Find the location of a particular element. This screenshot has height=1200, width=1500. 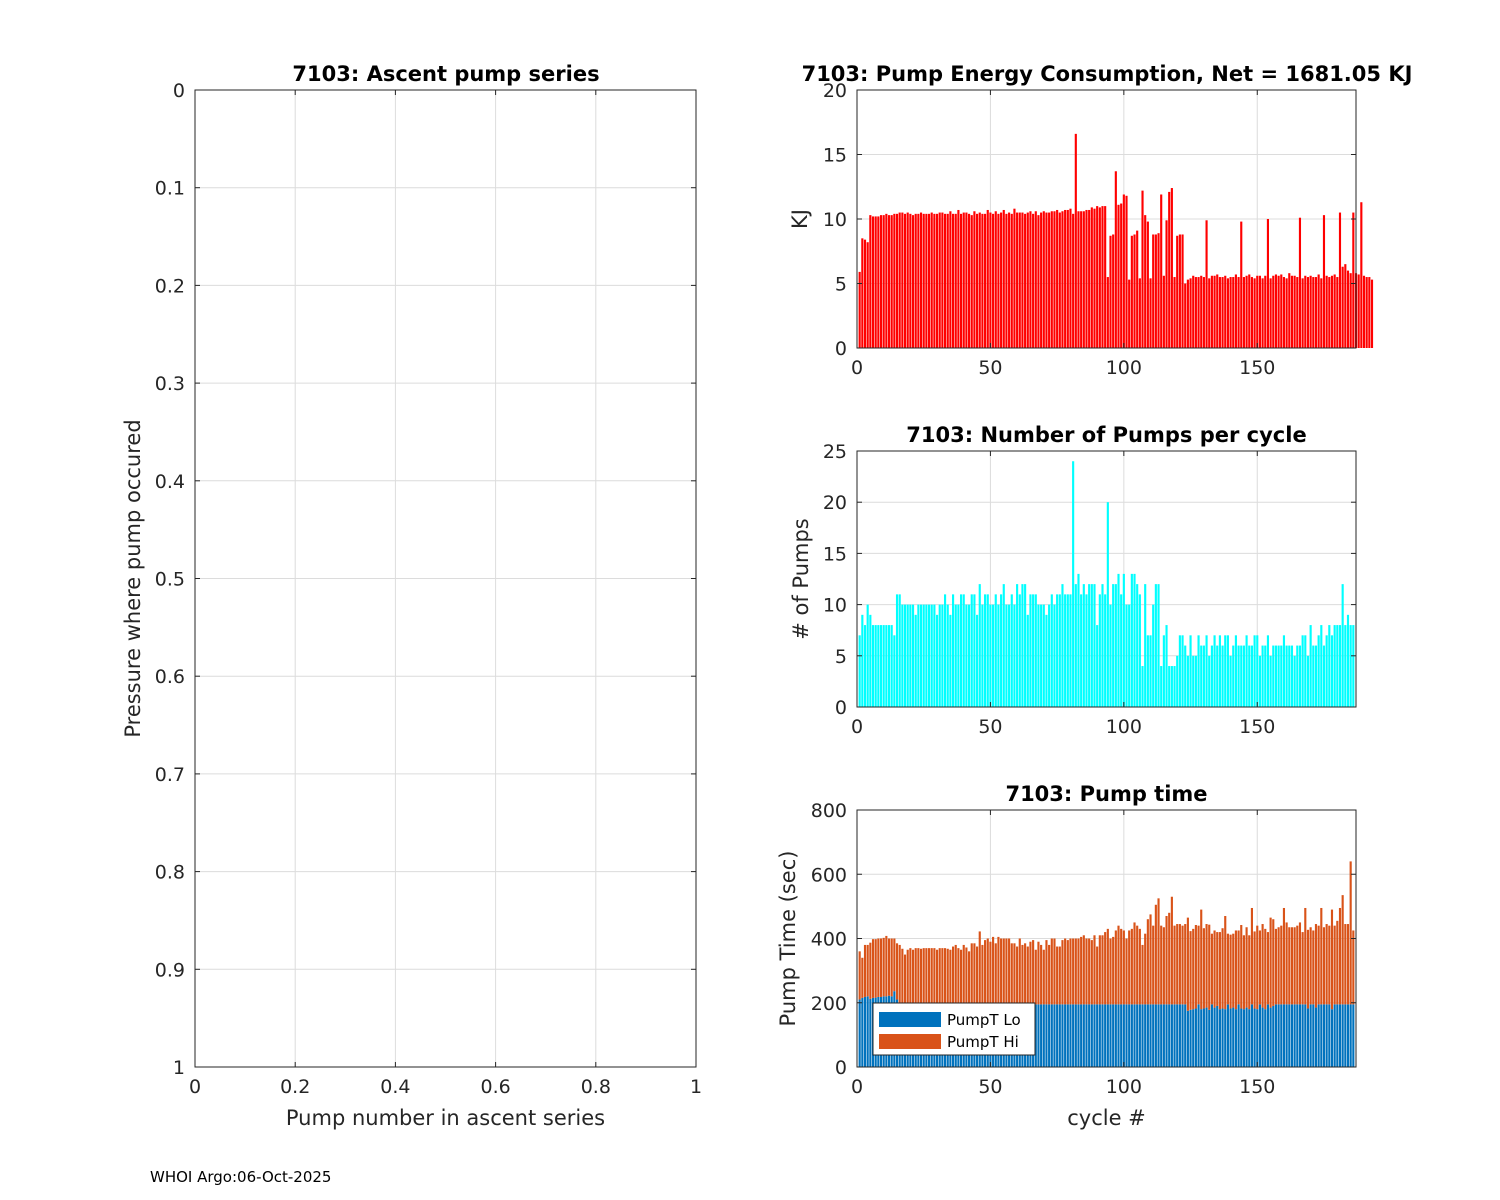

energy-xtick-label: 0 is located at coordinates (857, 368).